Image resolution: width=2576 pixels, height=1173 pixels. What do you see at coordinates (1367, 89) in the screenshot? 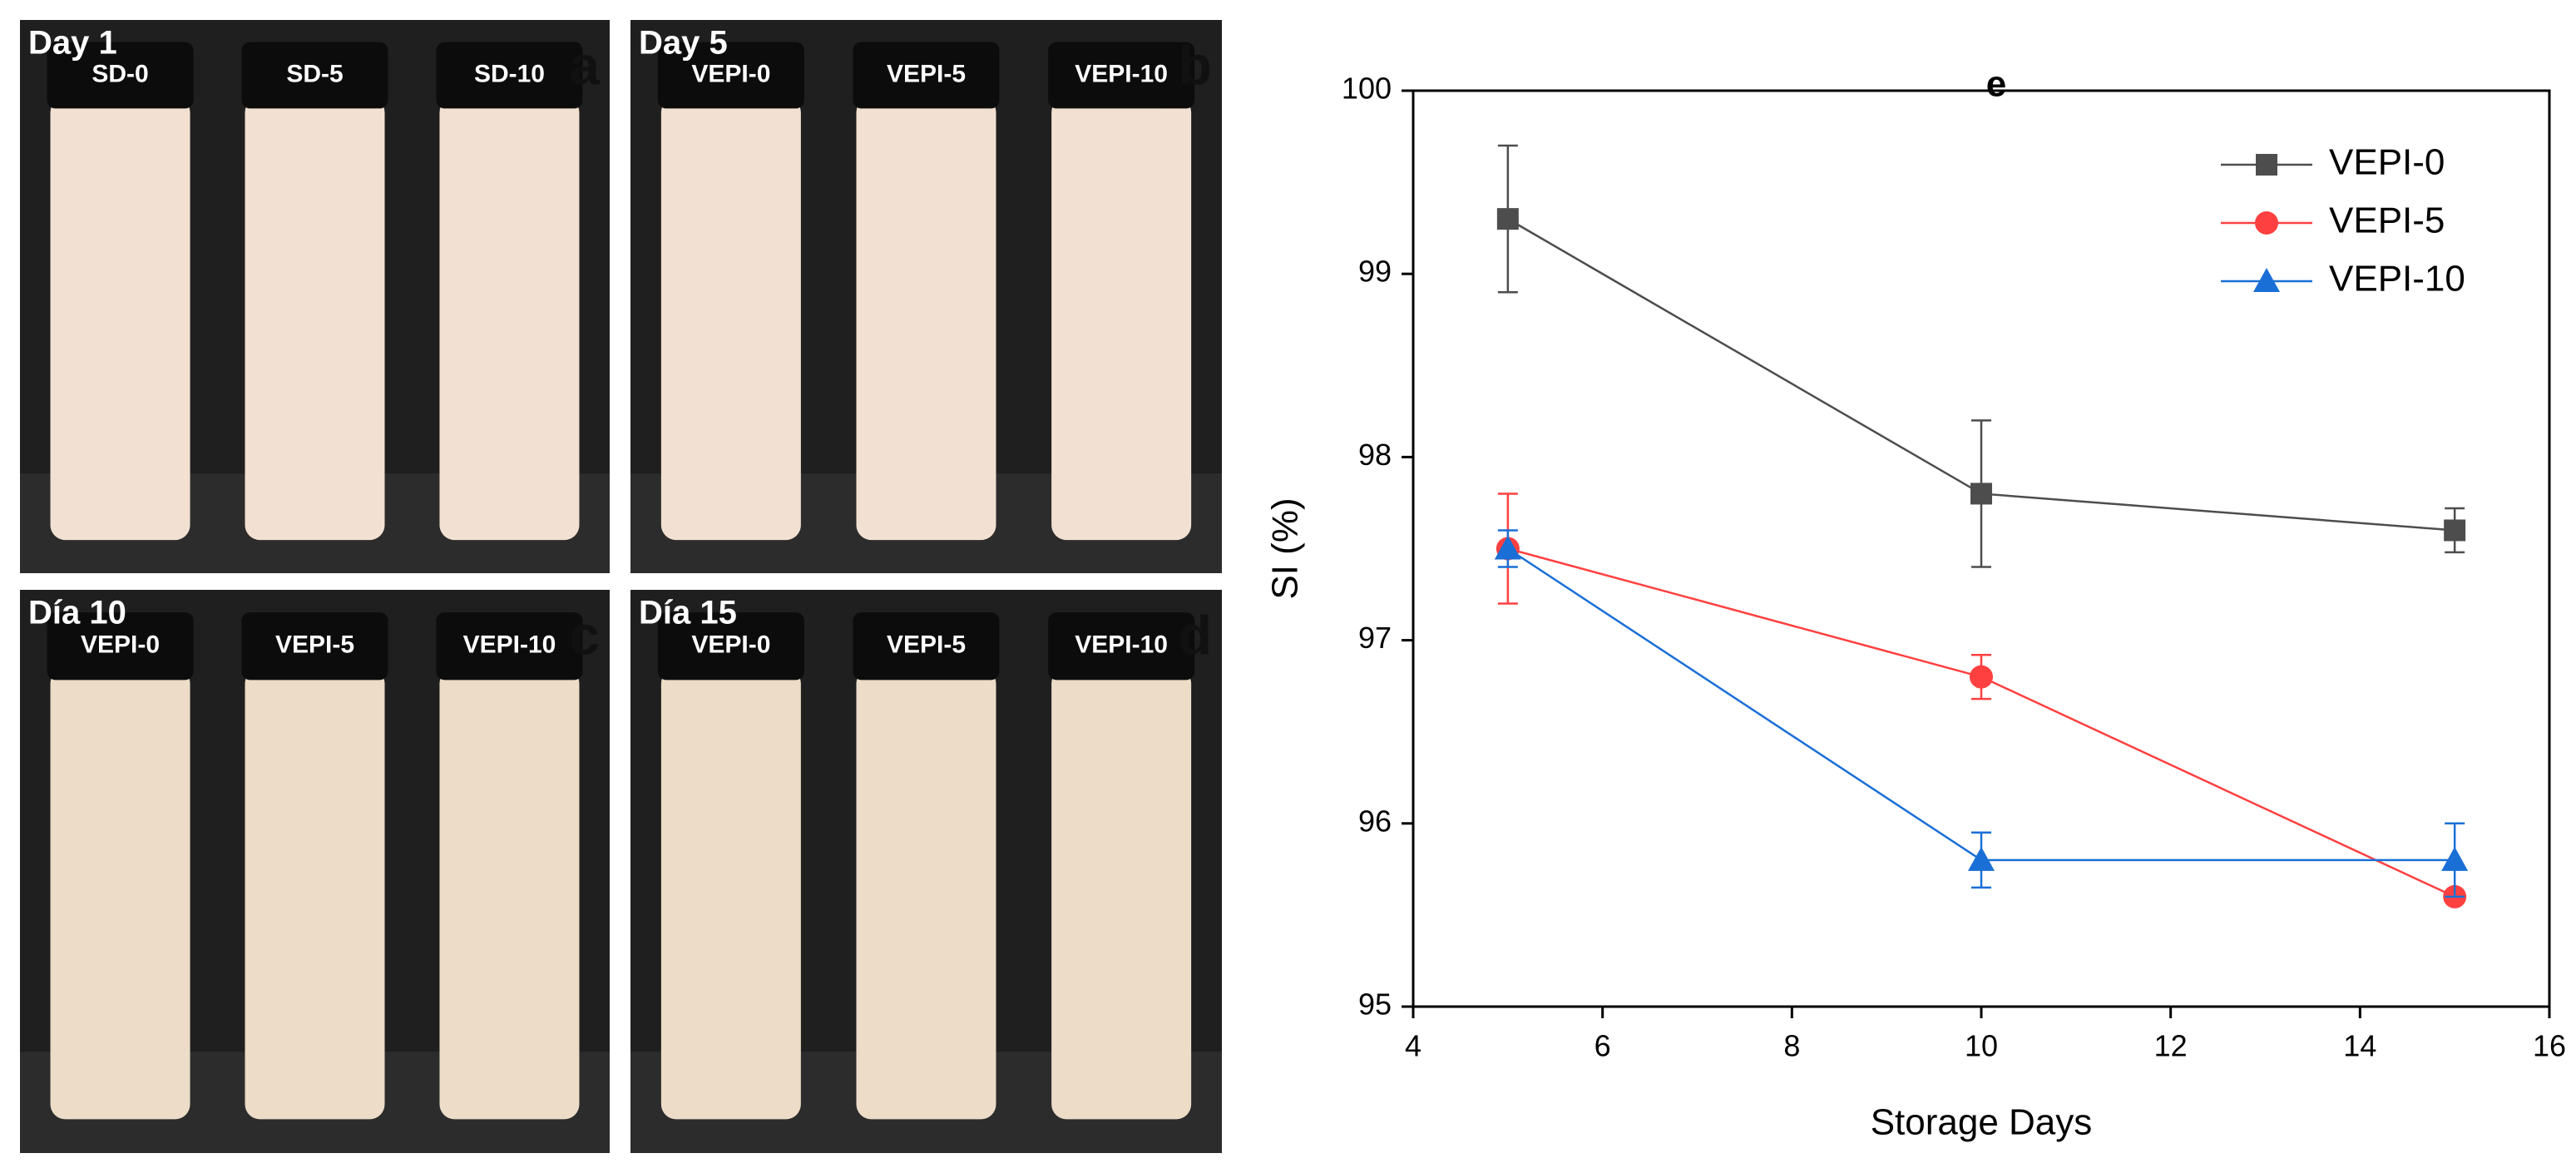
I see `y-tick-label: 100` at bounding box center [1367, 89].